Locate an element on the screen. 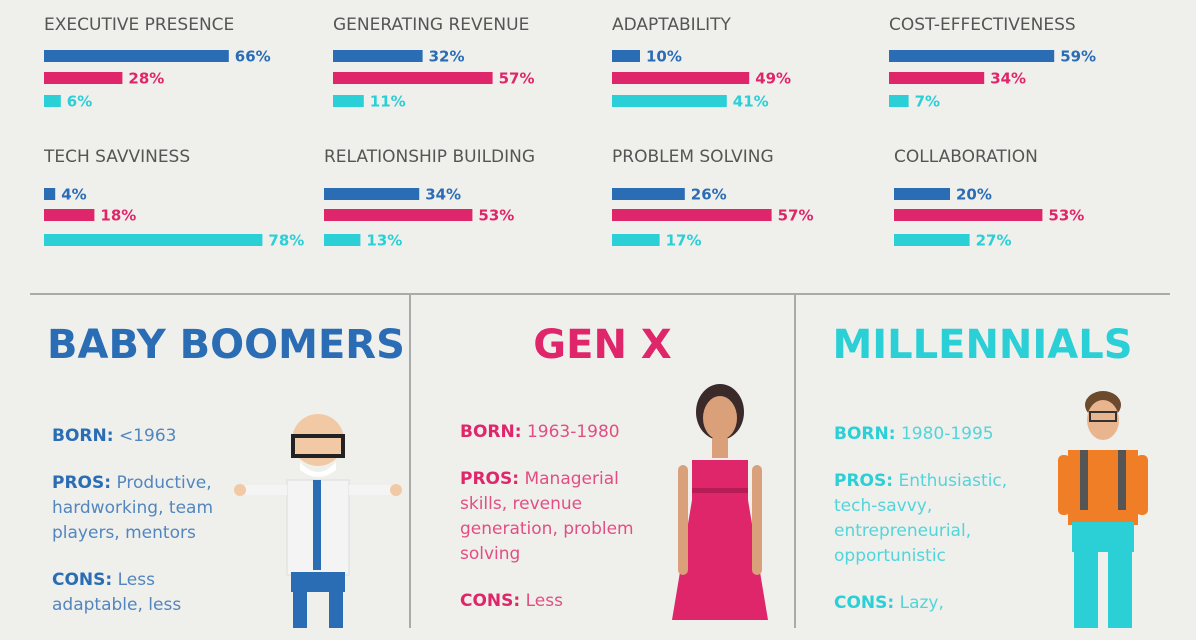  chart-title: RELATIONSHIP BUILDING is located at coordinates (429, 157).